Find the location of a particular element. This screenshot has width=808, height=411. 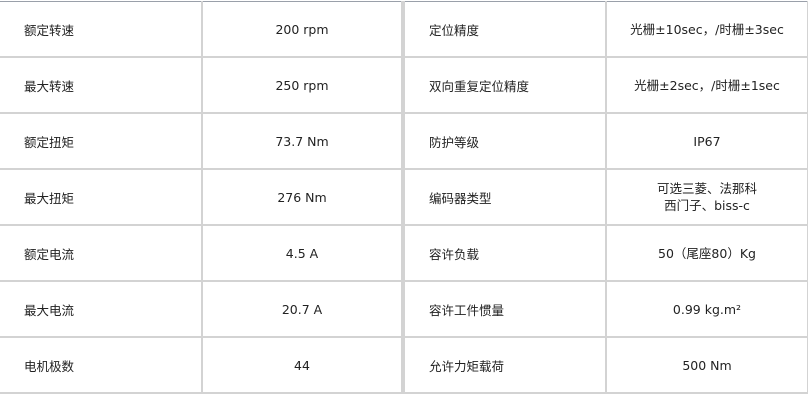

spec-value: 4.5 A is located at coordinates (302, 253).